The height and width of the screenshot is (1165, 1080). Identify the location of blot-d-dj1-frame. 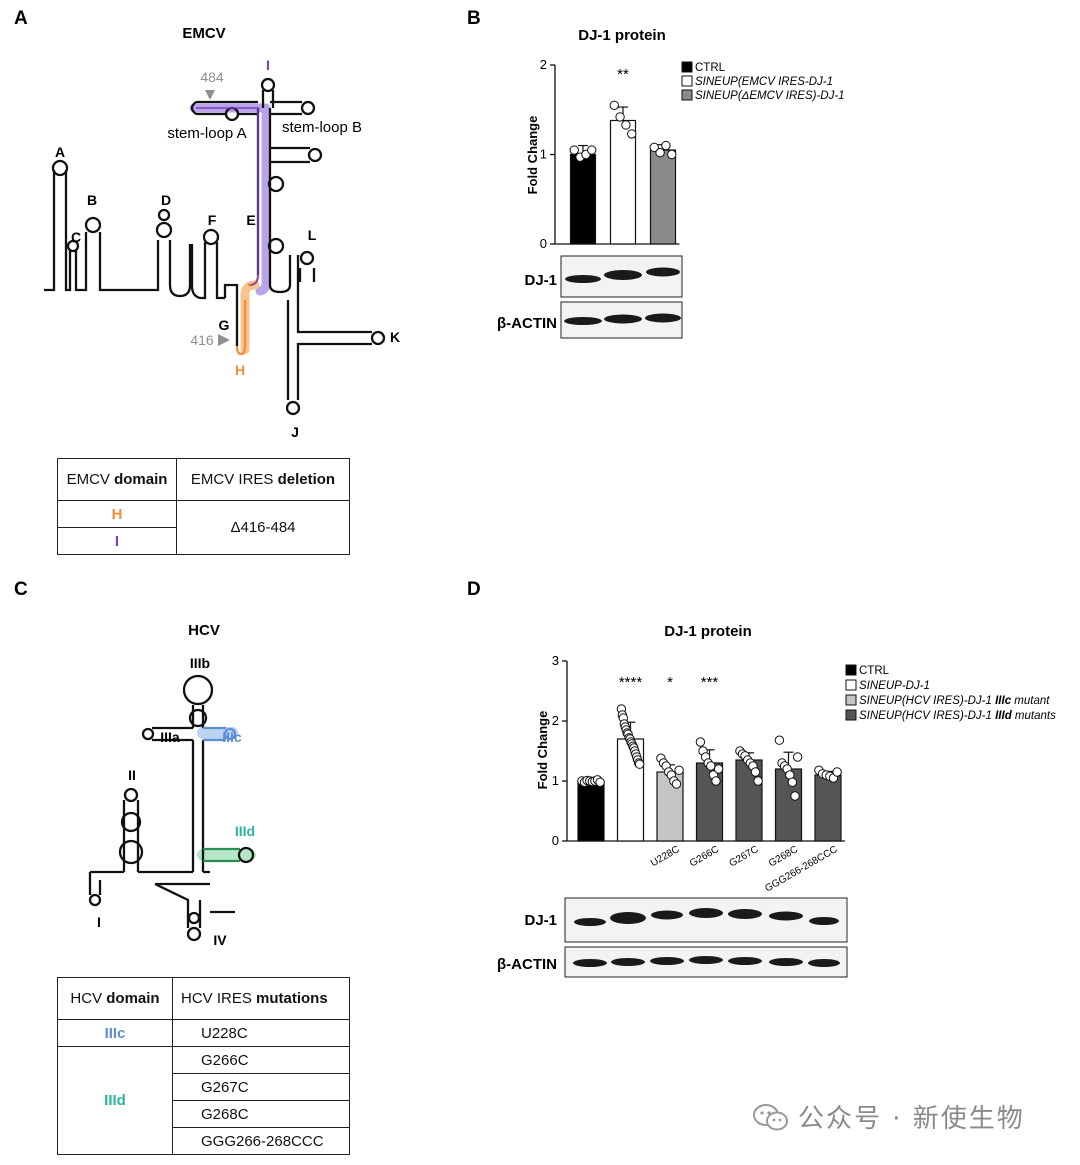
(706, 920).